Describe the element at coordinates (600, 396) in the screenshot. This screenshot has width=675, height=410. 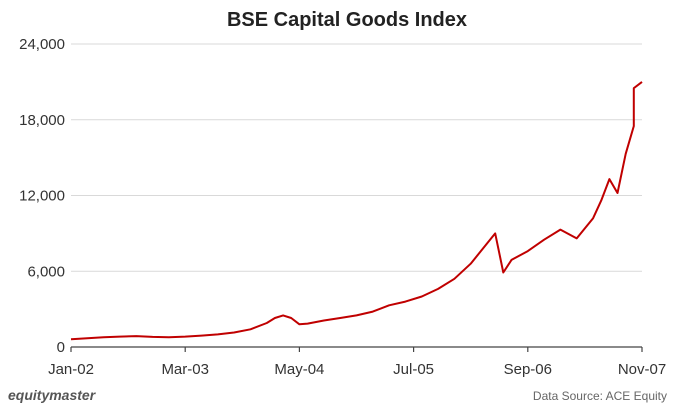
I see `data-source-note: Data Source: ACE Equity` at that location.